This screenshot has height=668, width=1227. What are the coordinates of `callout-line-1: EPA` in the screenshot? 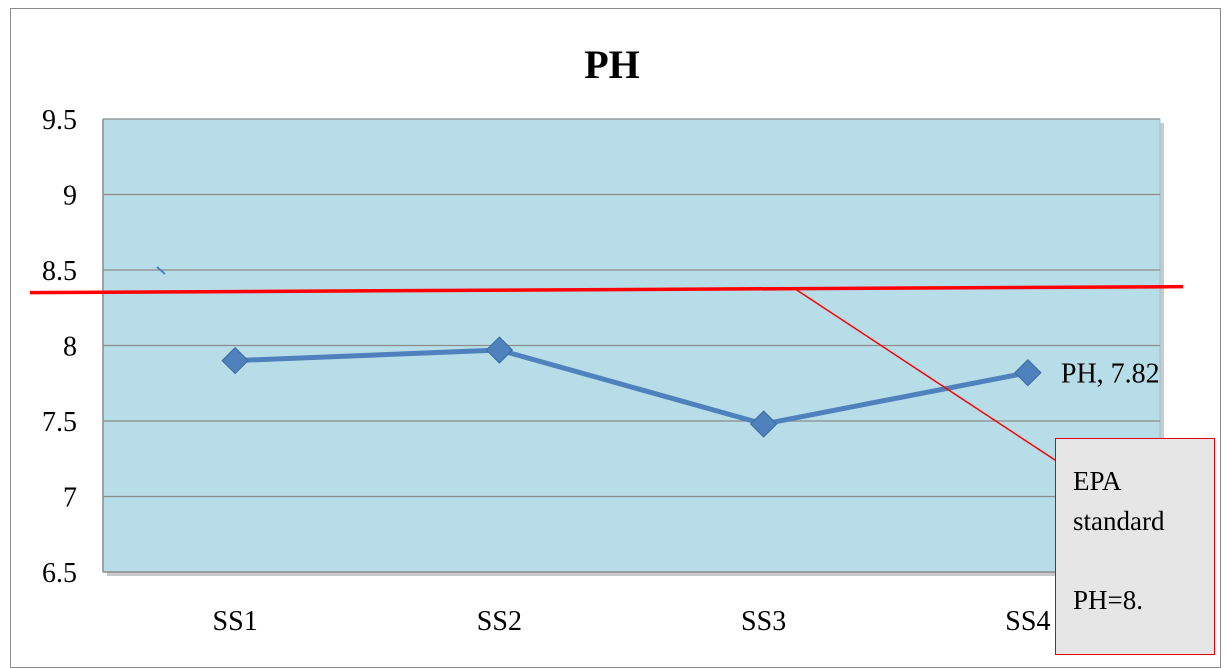 It's located at (1097, 481).